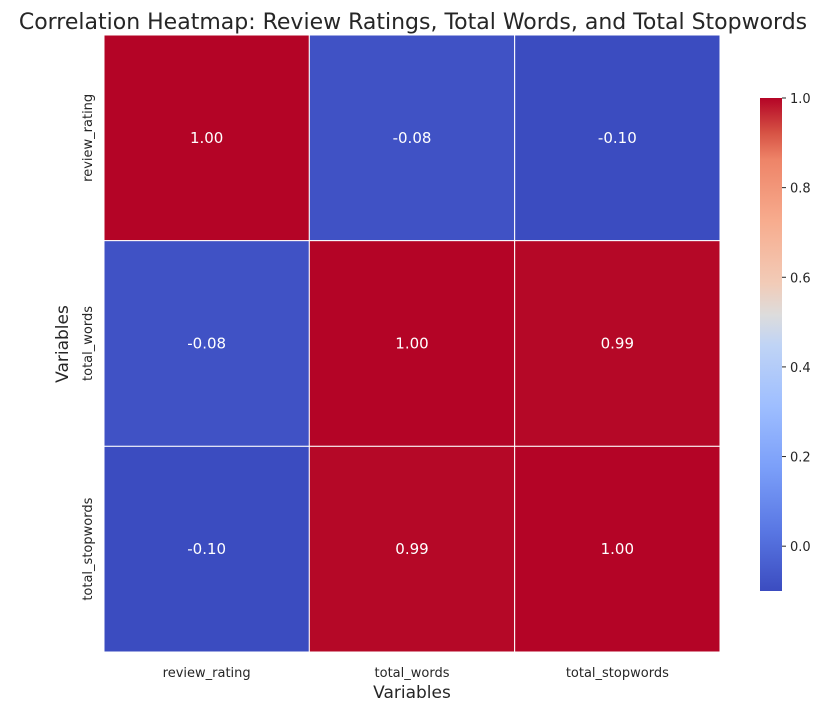  What do you see at coordinates (800, 99) in the screenshot?
I see `colorbar-tick-label: 1.0` at bounding box center [800, 99].